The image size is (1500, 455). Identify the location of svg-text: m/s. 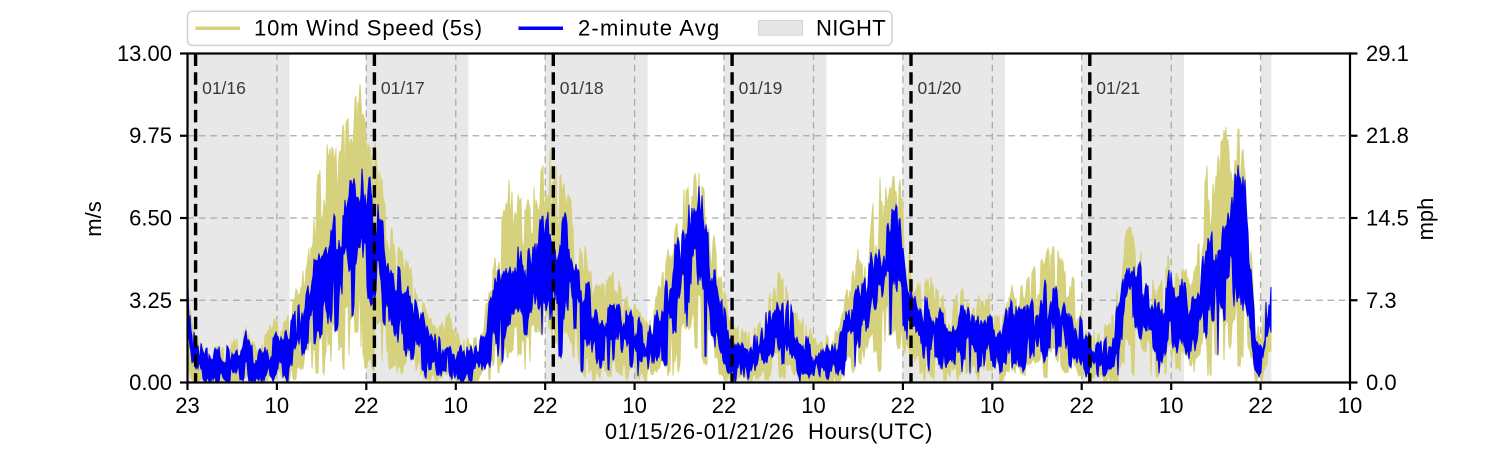
(93, 218).